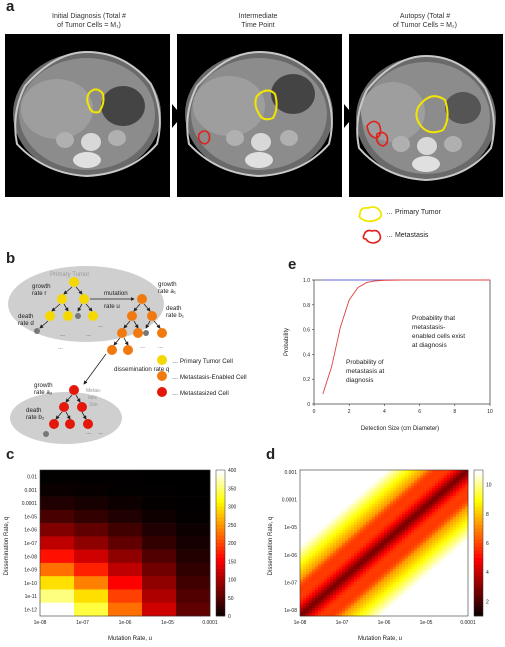 Image resolution: width=505 pixels, height=647 pixels. I want to click on x-tick-label: 1e-07, so click(82, 623).